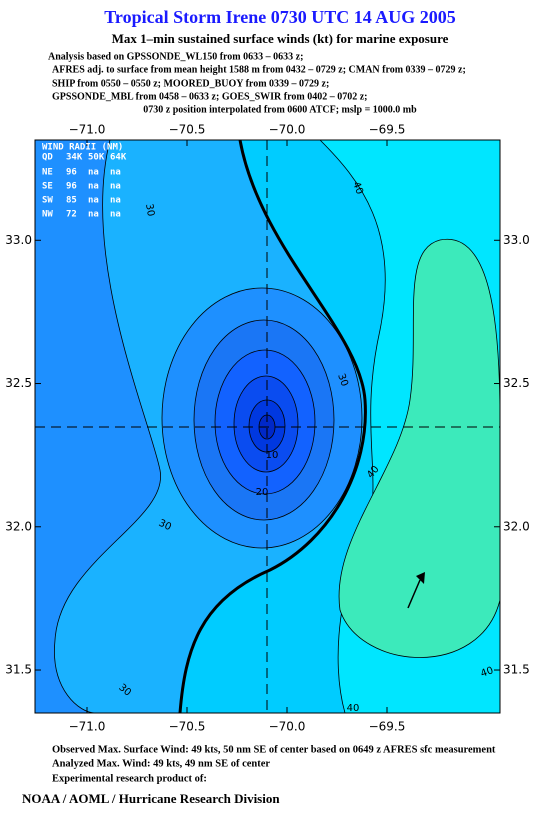 The image size is (560, 815). Describe the element at coordinates (47, 215) in the screenshot. I see `wind-radii-cell: NW` at that location.